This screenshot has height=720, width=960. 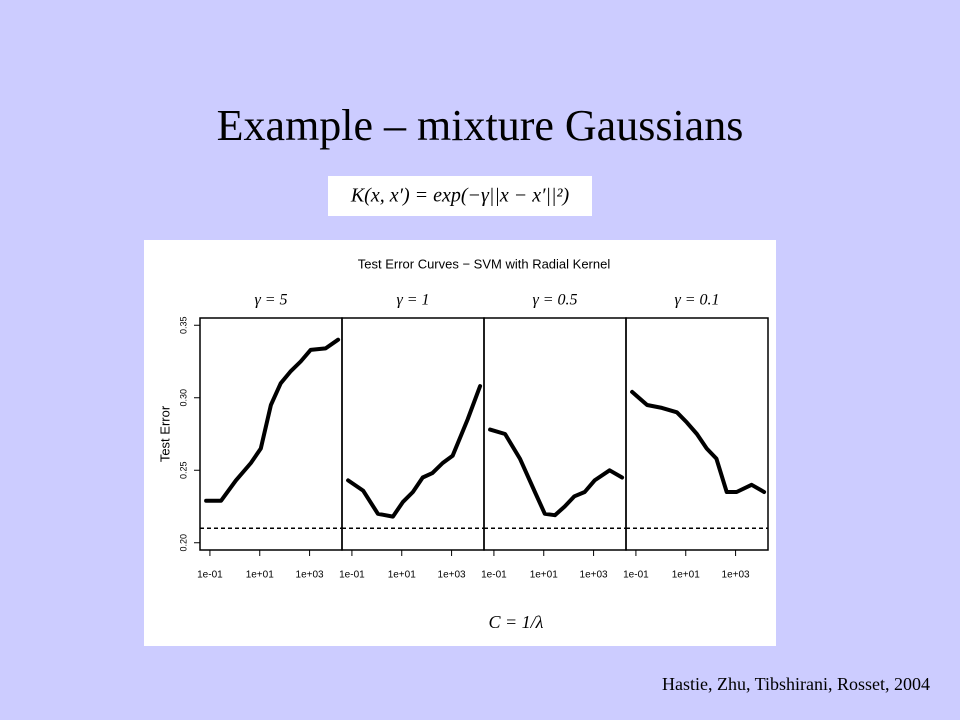 I want to click on panel-title: γ = 0.5, so click(x=554, y=300).